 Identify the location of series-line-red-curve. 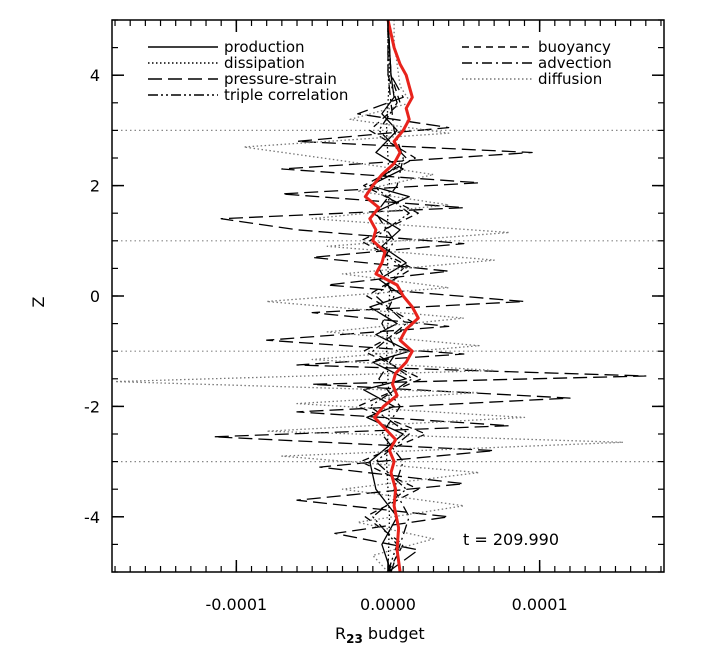
(391, 296).